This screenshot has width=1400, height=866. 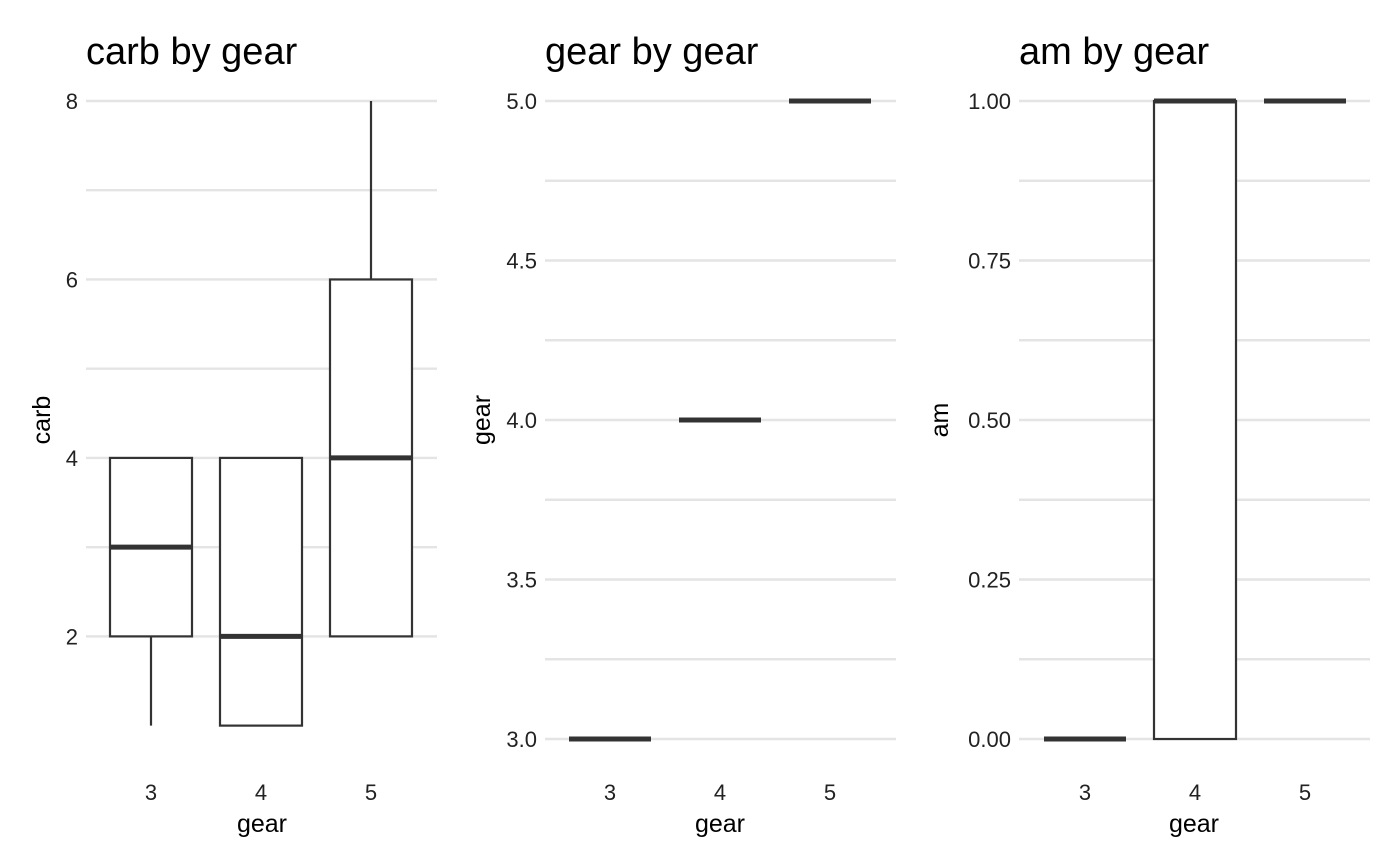 I want to click on panel-3-y-tick-label-4: 1.00, so click(x=989, y=101).